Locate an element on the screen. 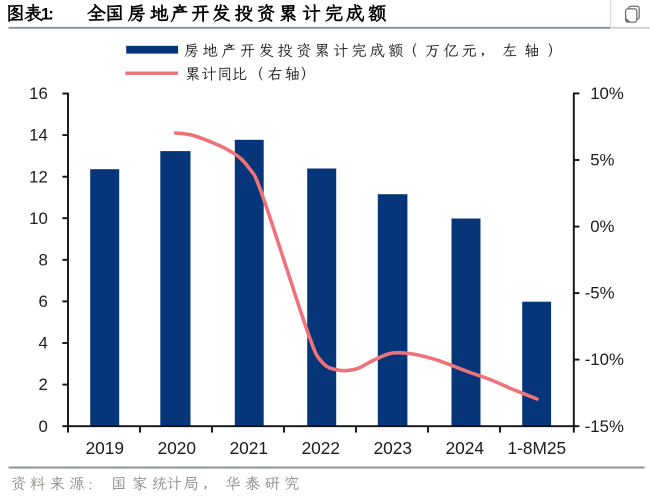  svg-text: 2024 is located at coordinates (465, 448).